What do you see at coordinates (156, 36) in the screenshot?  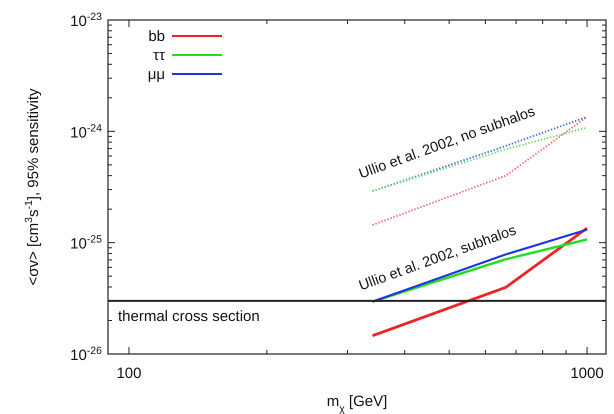 I see `legend-label: bb` at bounding box center [156, 36].